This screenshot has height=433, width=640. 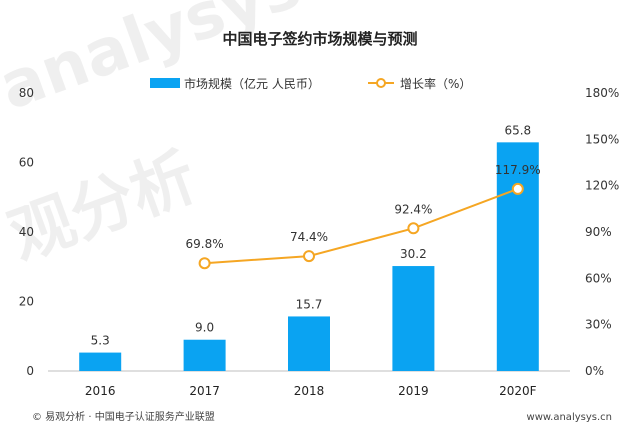 I want to click on legend-line-marker, so click(x=381, y=83).